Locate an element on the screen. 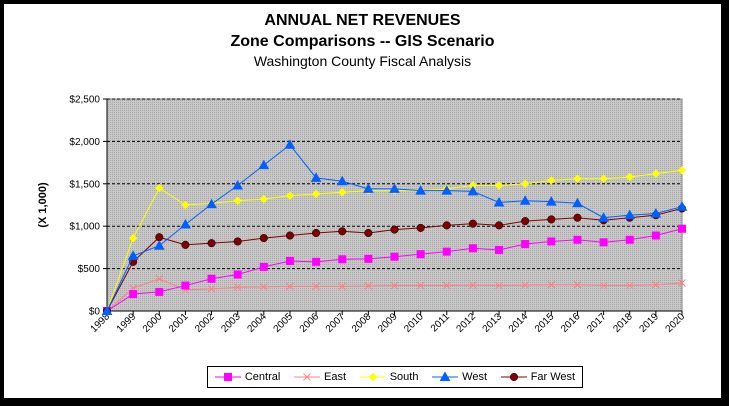 This screenshot has height=406, width=729. x-tick-label: 2001 is located at coordinates (179, 323).